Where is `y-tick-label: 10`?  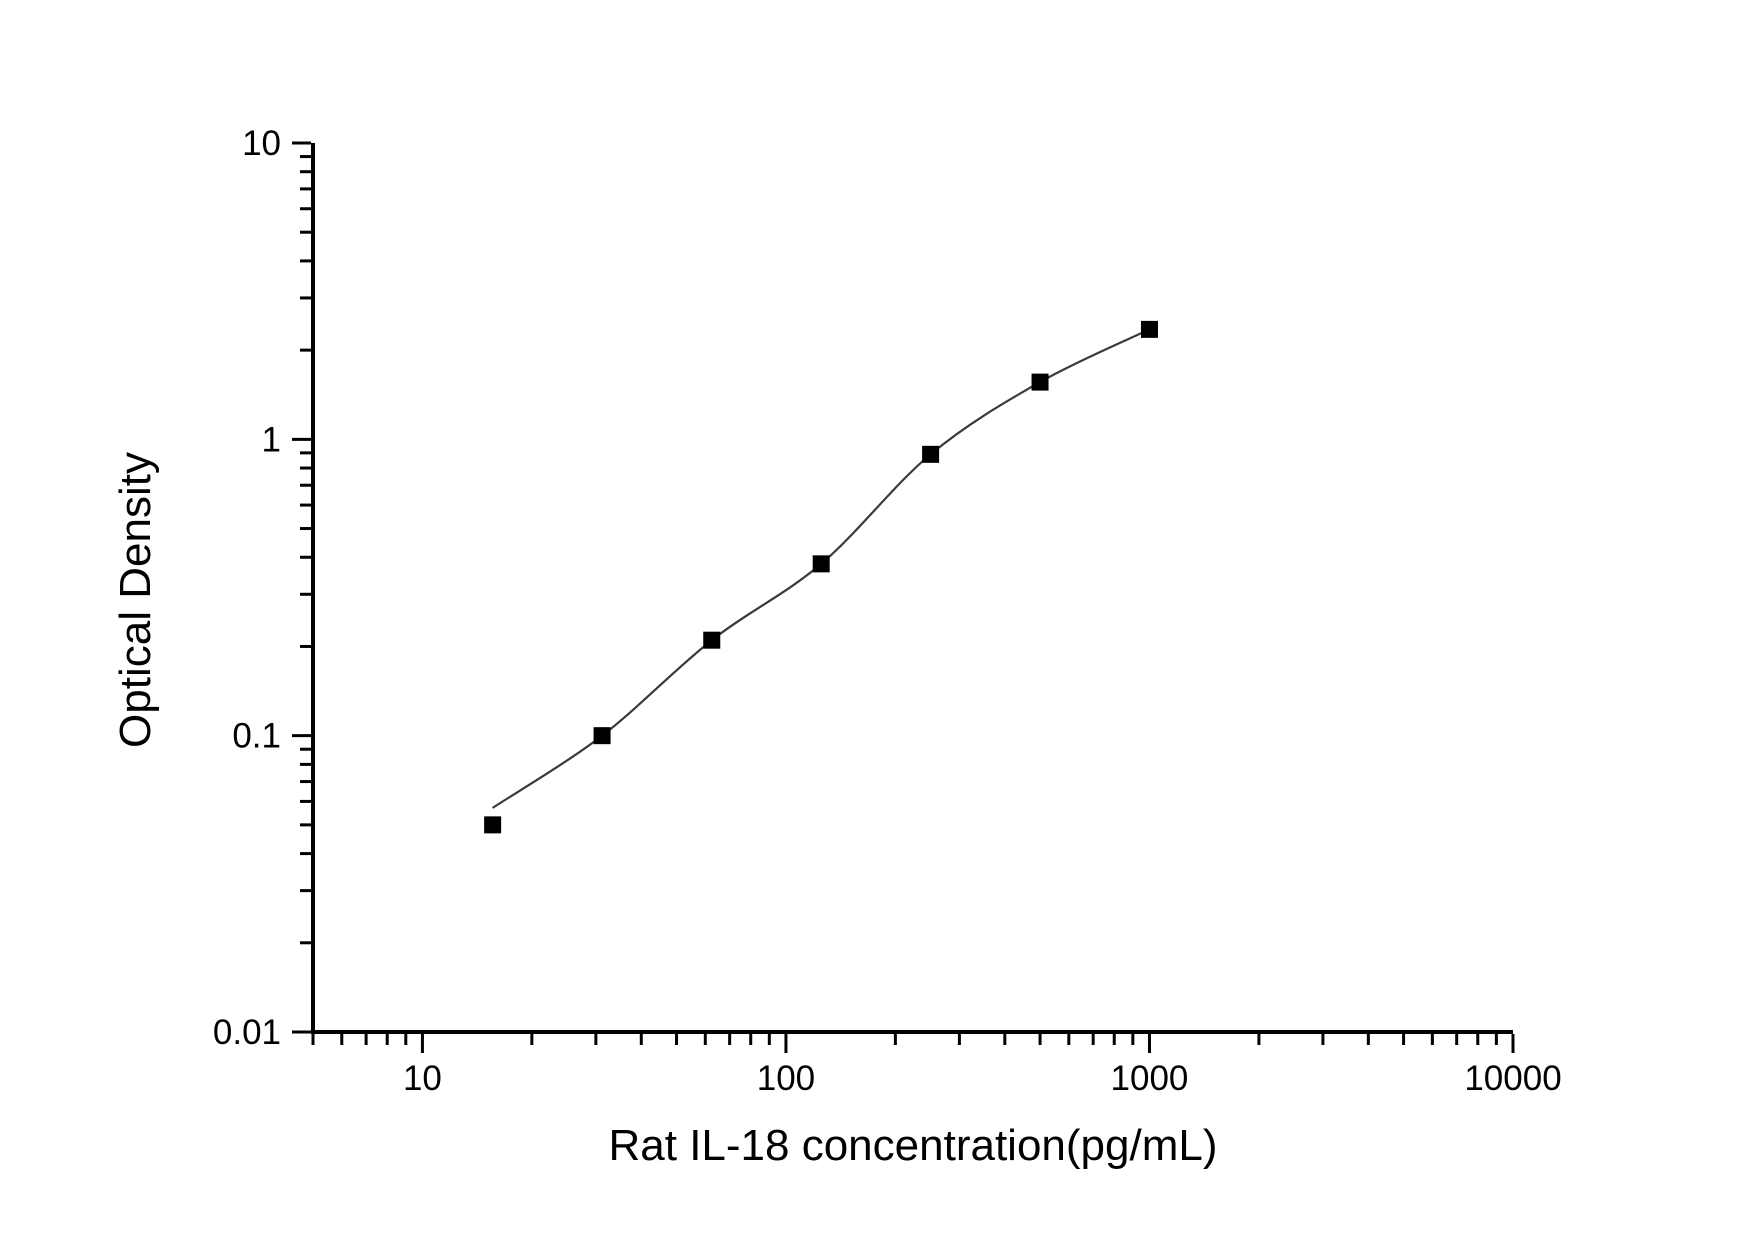 y-tick-label: 10 is located at coordinates (261, 143).